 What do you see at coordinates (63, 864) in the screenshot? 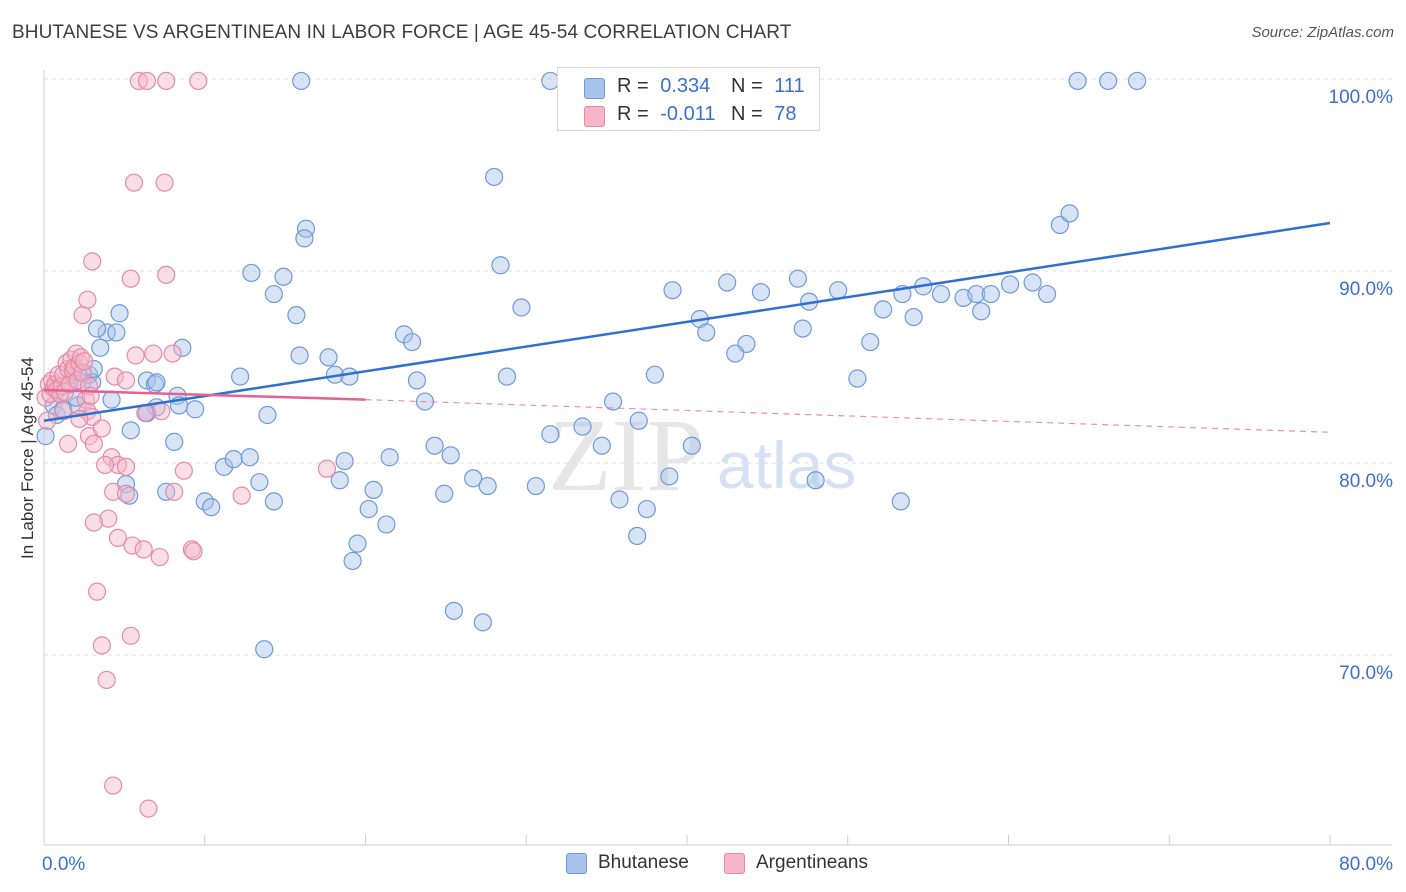
I see `x-tick-label: 0.0%` at bounding box center [63, 864].